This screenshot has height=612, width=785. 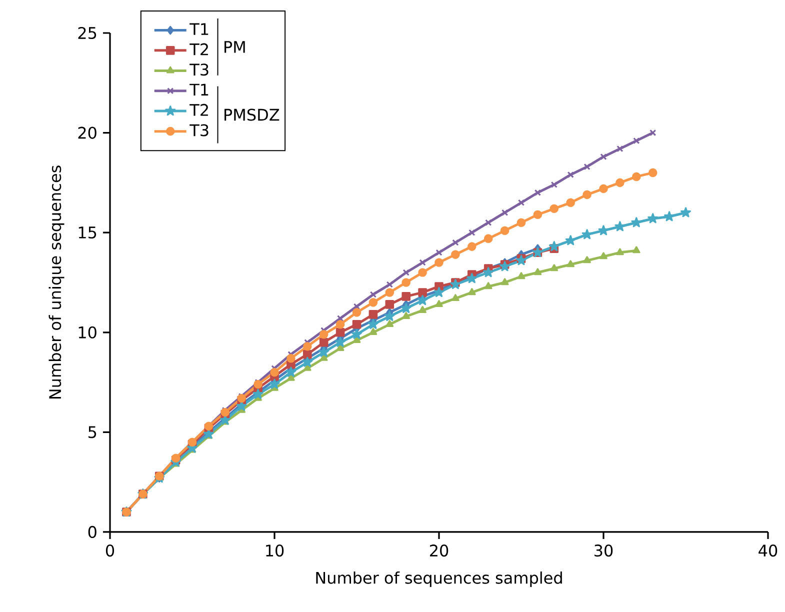 What do you see at coordinates (439, 579) in the screenshot?
I see `x-axis-title: Number of sequences sampled` at bounding box center [439, 579].